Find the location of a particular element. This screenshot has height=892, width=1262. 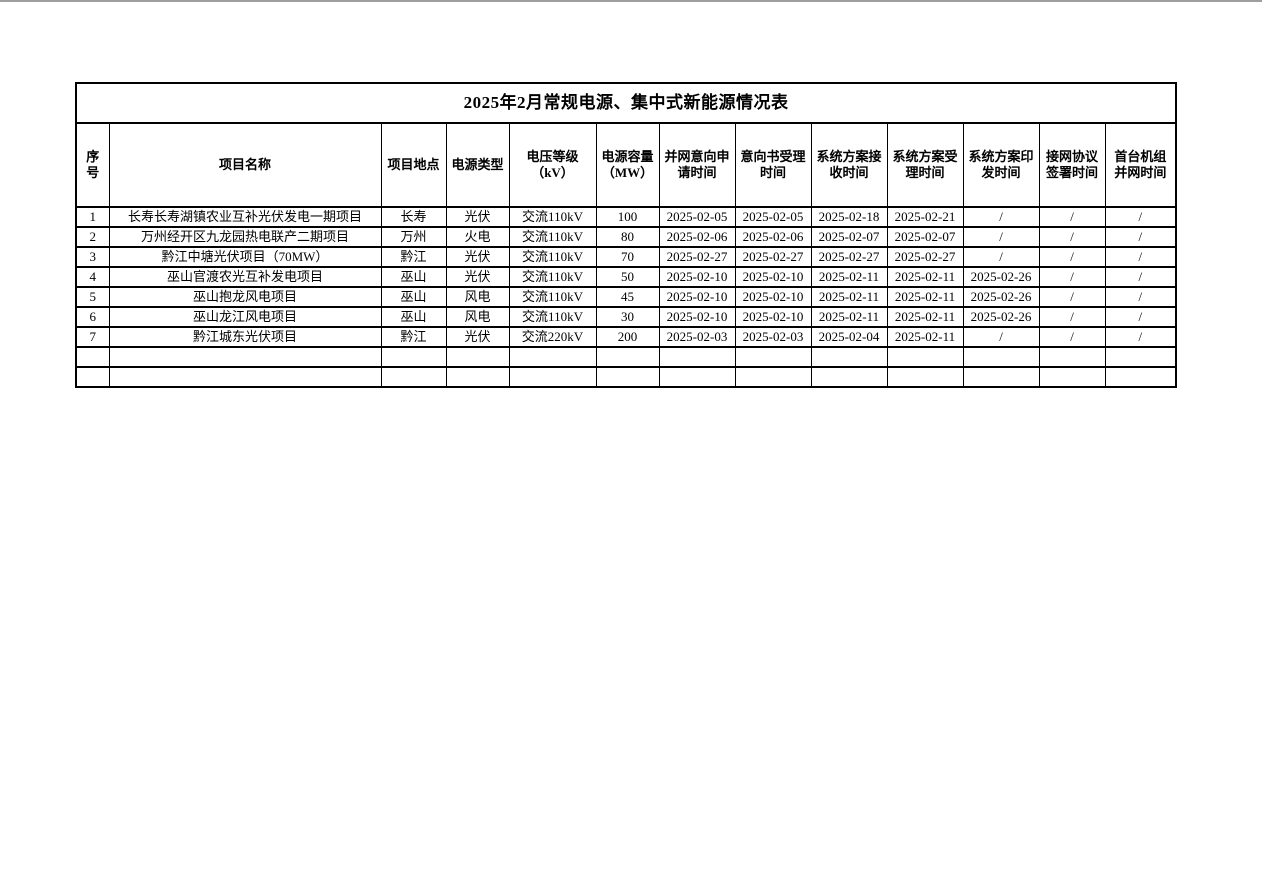

cell-grid_intent_apply_time: 2025-02-27 is located at coordinates (697, 257).